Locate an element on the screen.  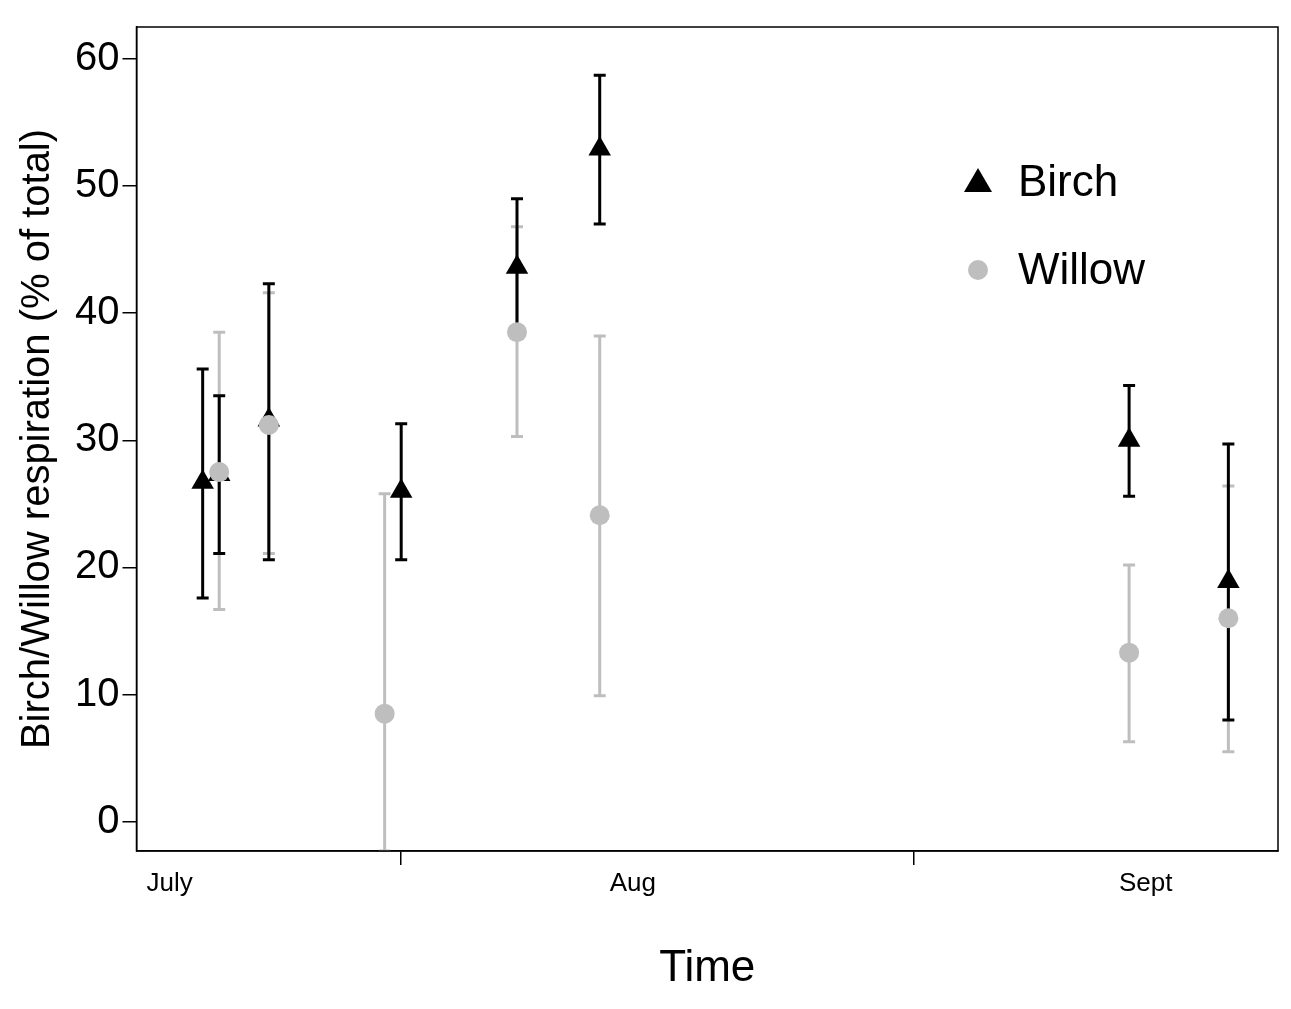
y-tick-label: 30 is located at coordinates (97, 437).